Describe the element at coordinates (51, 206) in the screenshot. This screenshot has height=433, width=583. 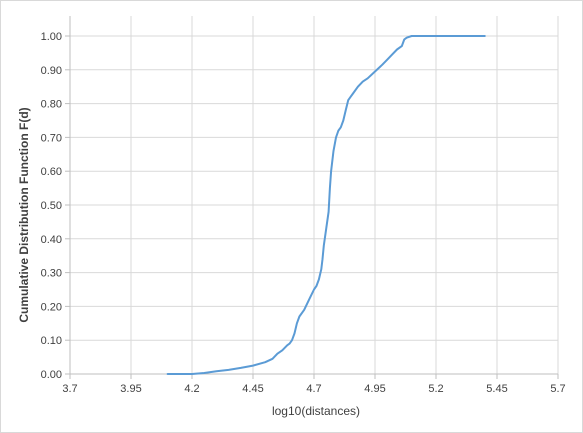
I see `y-tick-label: 0.50` at that location.